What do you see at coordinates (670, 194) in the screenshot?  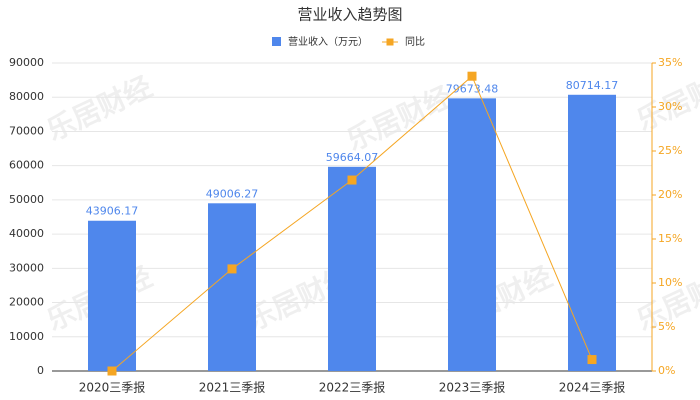 I see `y2-tick-label: 20%` at bounding box center [670, 194].